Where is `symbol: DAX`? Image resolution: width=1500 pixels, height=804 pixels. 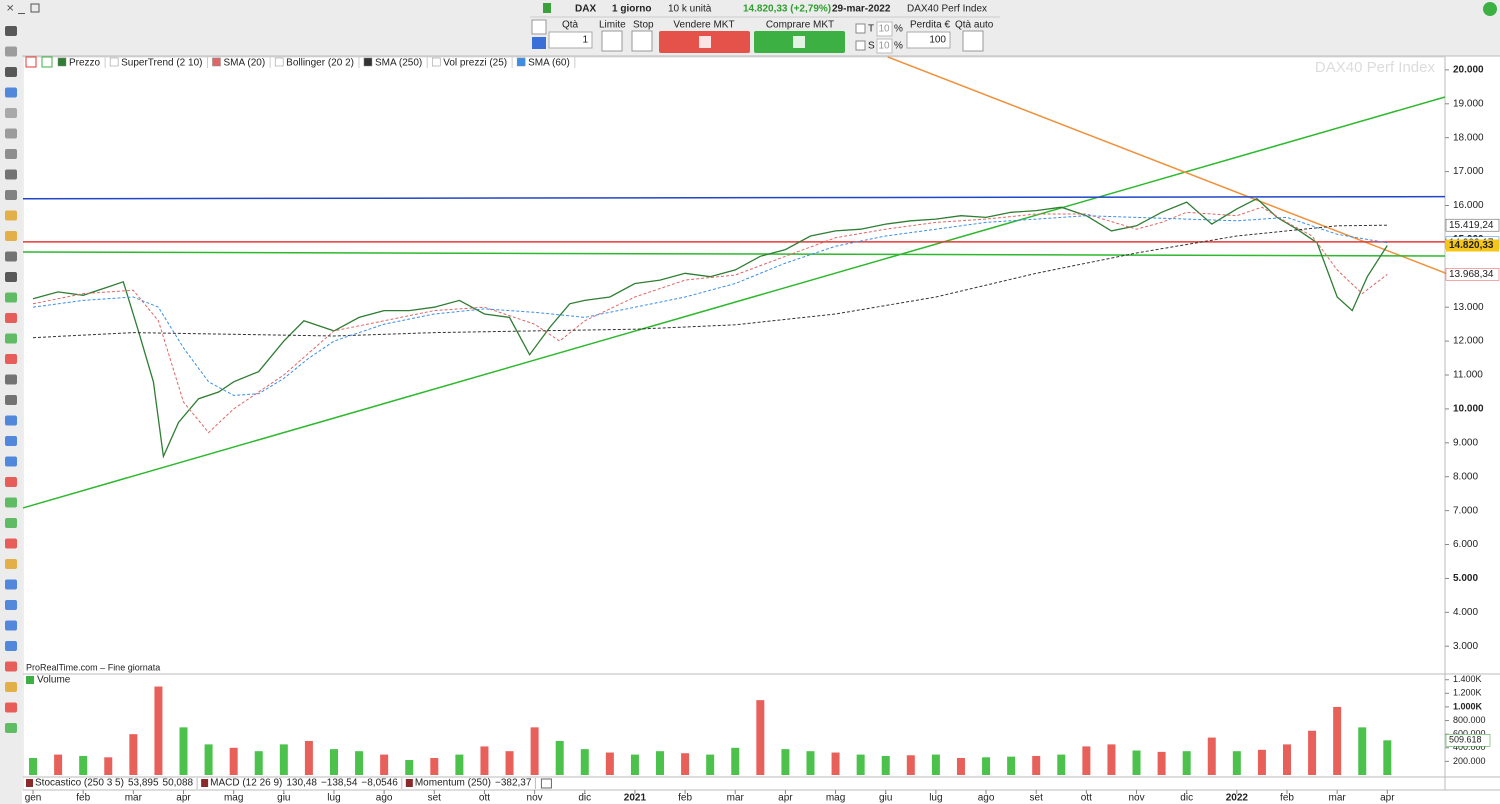 symbol: DAX is located at coordinates (585, 9).